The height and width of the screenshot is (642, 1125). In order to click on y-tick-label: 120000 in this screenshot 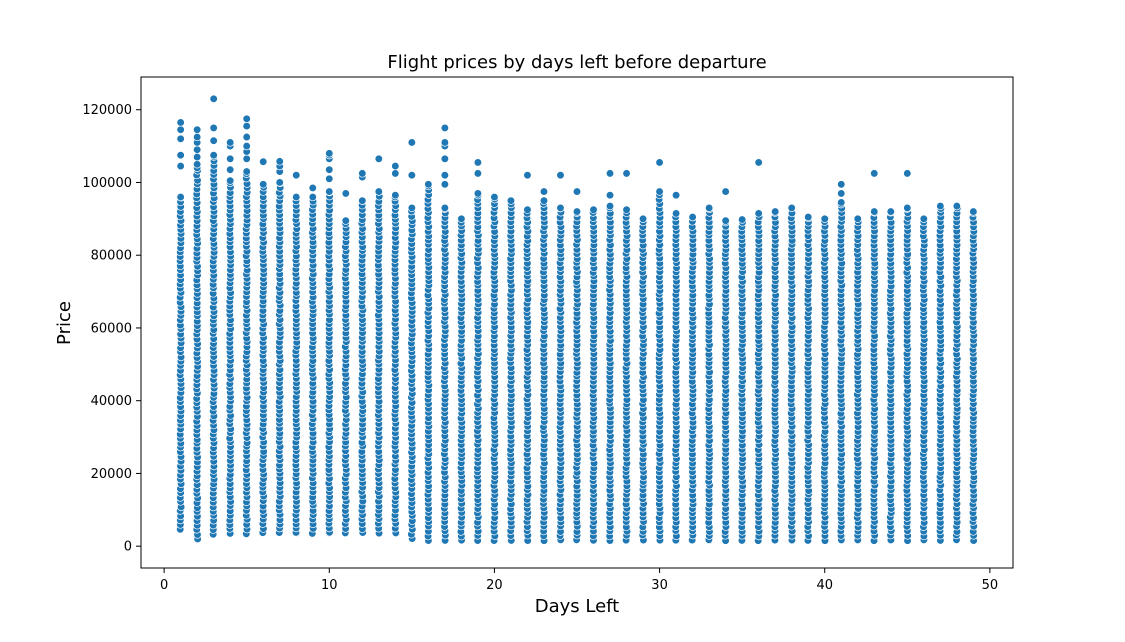, I will do `click(107, 110)`.